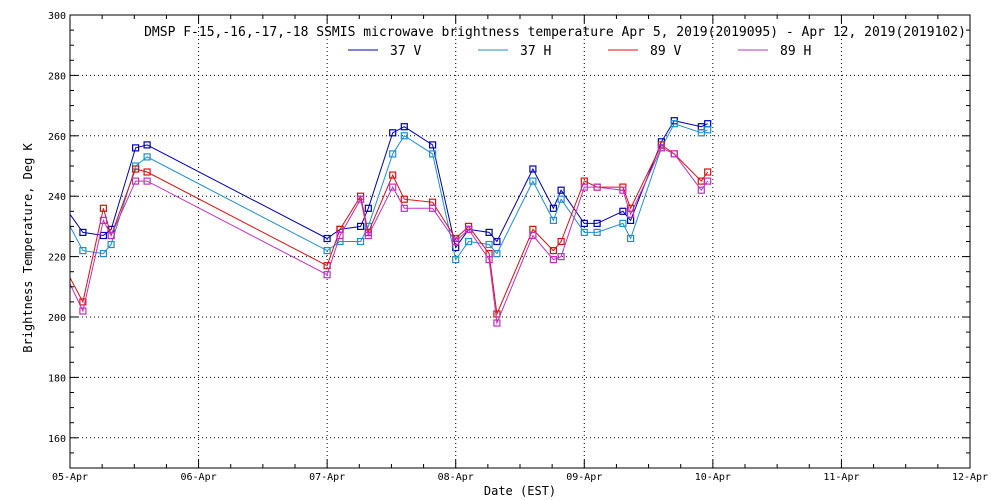 The height and width of the screenshot is (500, 1000). I want to click on x-tick-label: 12-Apr, so click(970, 477).